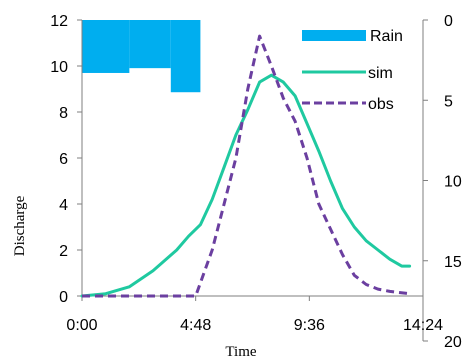  What do you see at coordinates (448, 101) in the screenshot?
I see `y2-tick-label: 5` at bounding box center [448, 101].